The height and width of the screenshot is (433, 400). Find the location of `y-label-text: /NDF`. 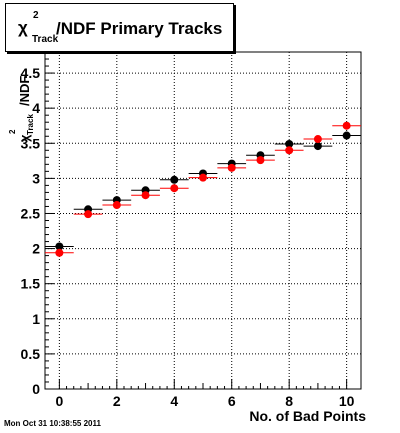

y-label-text: /NDF is located at coordinates (24, 90).